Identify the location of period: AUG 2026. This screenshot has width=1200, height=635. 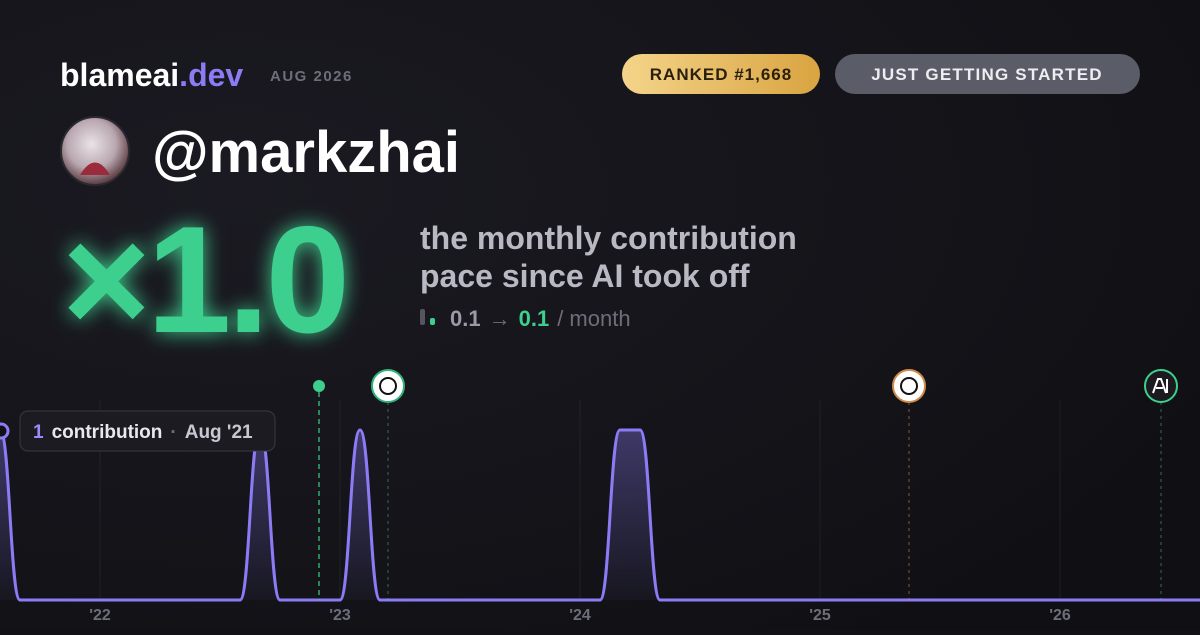
(311, 76).